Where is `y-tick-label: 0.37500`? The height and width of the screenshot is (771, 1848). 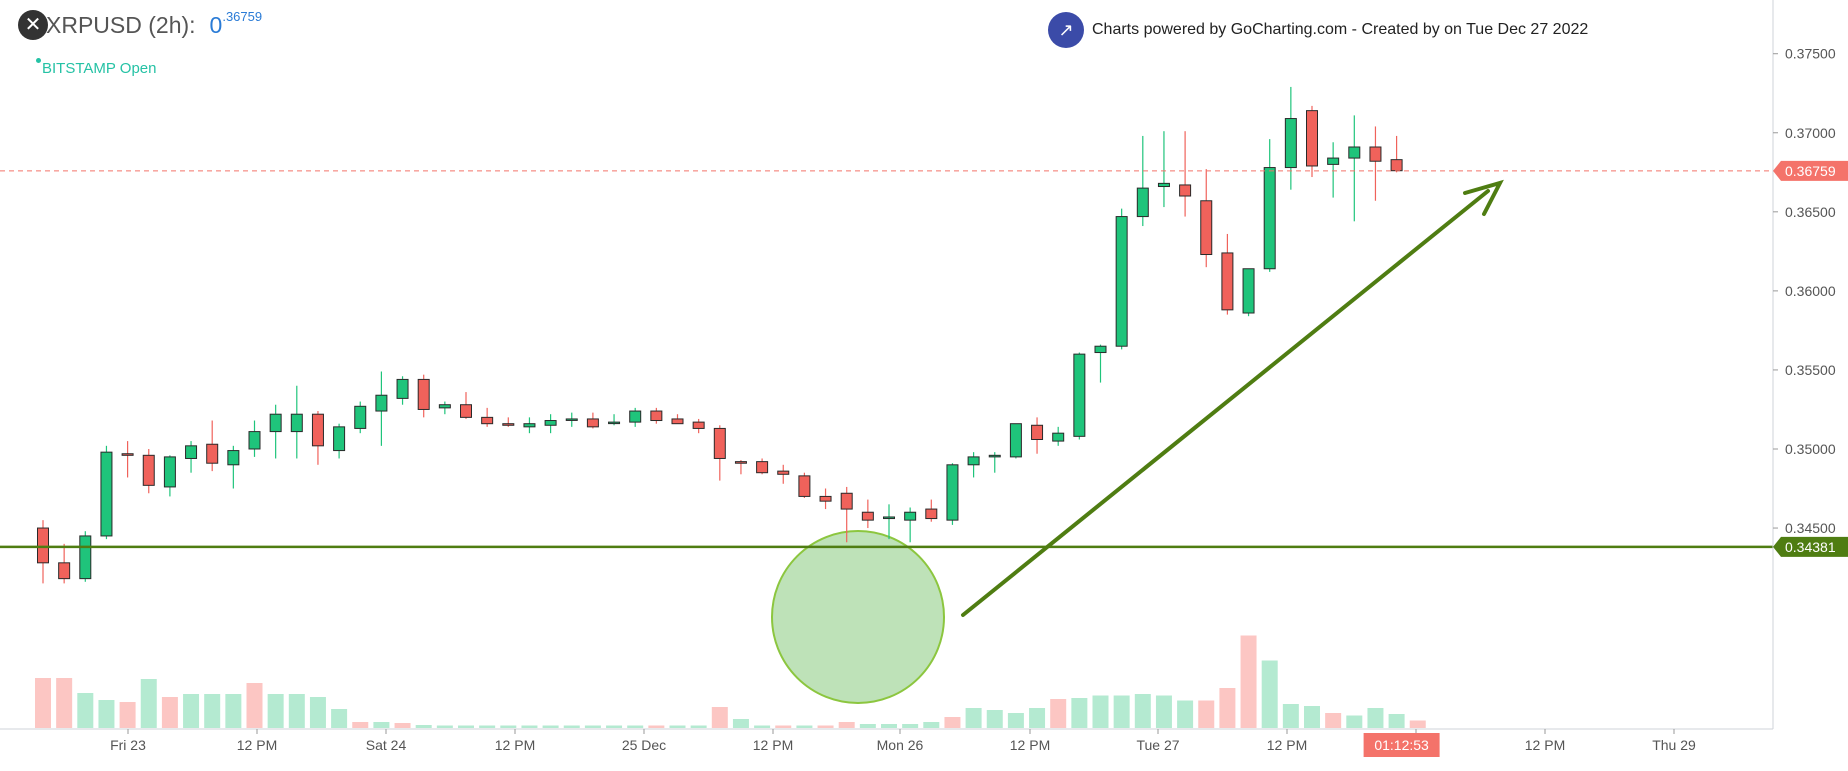
y-tick-label: 0.37500 is located at coordinates (1810, 54).